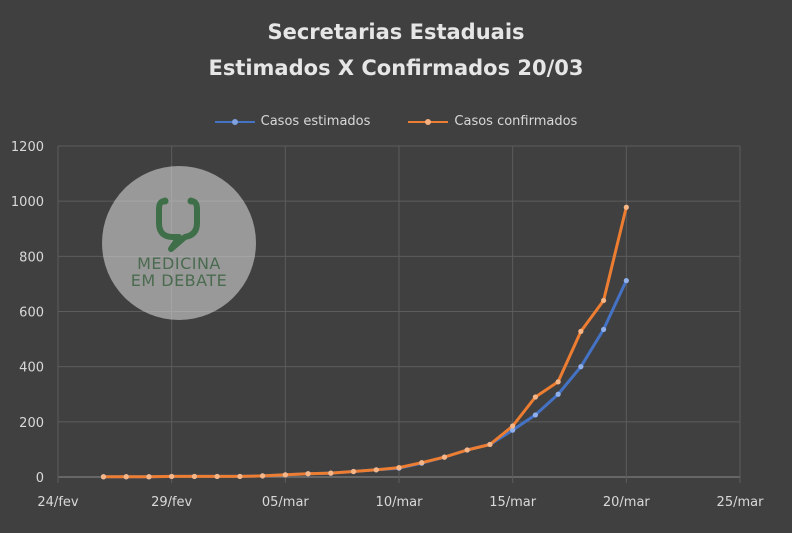 The width and height of the screenshot is (792, 533). What do you see at coordinates (428, 121) in the screenshot?
I see `legend-swatch-confirmados` at bounding box center [428, 121].